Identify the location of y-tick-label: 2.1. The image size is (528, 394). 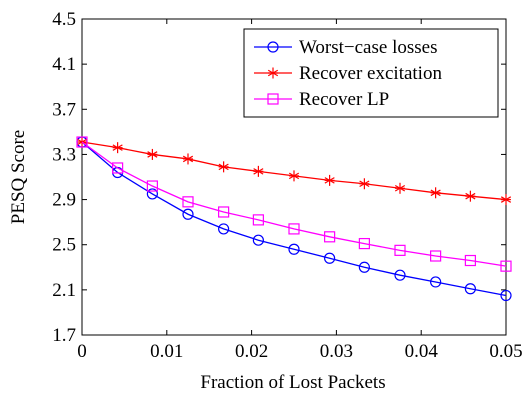
(64, 290).